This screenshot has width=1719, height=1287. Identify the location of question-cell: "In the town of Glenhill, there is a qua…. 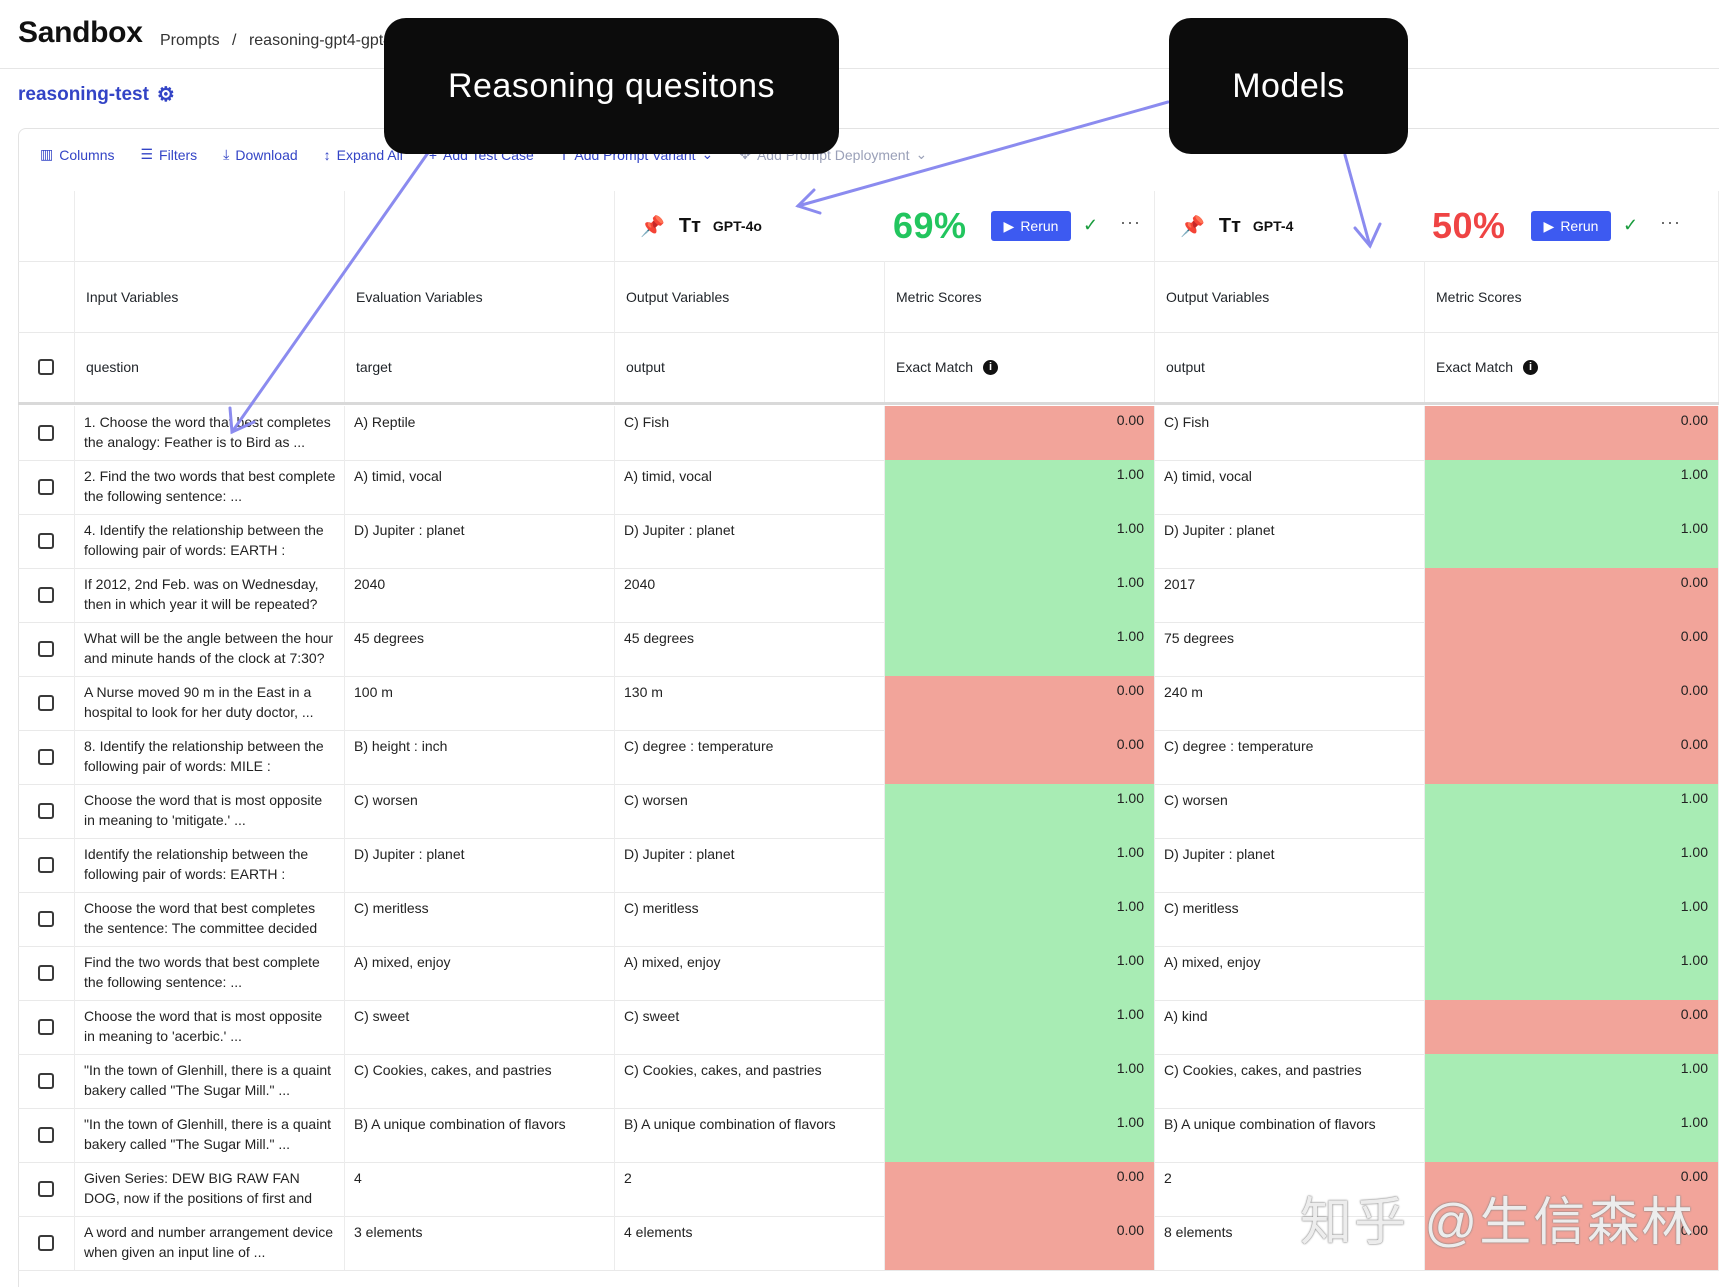
(210, 1081).